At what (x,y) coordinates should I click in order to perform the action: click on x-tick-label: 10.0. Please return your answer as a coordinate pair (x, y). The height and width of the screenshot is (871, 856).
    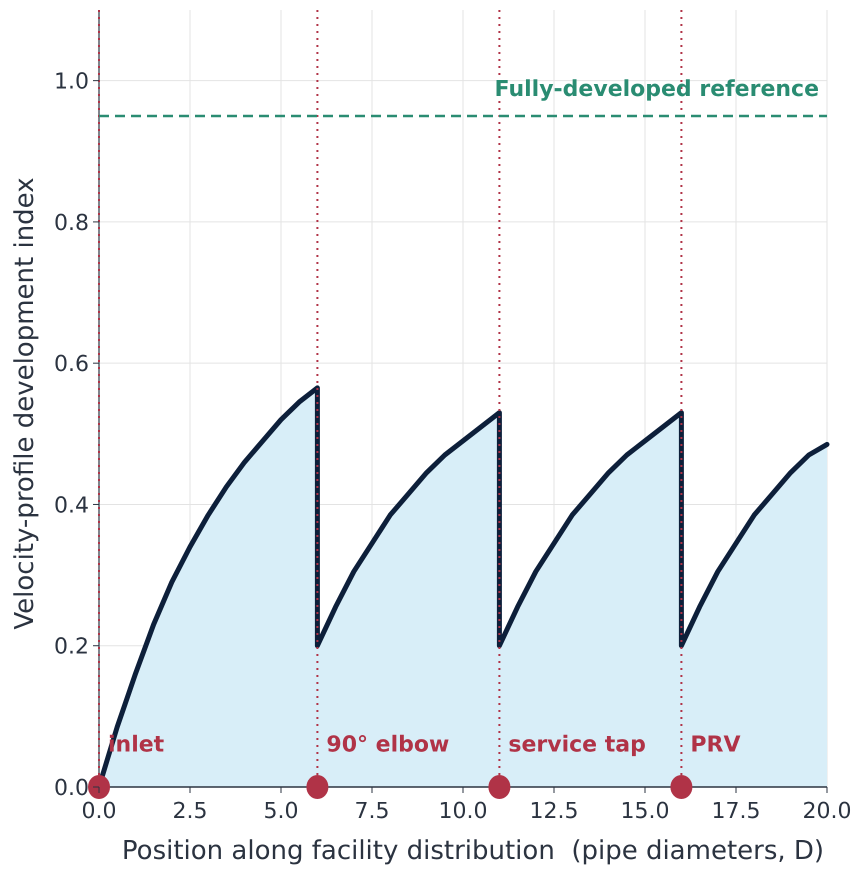
    Looking at the image, I should click on (463, 811).